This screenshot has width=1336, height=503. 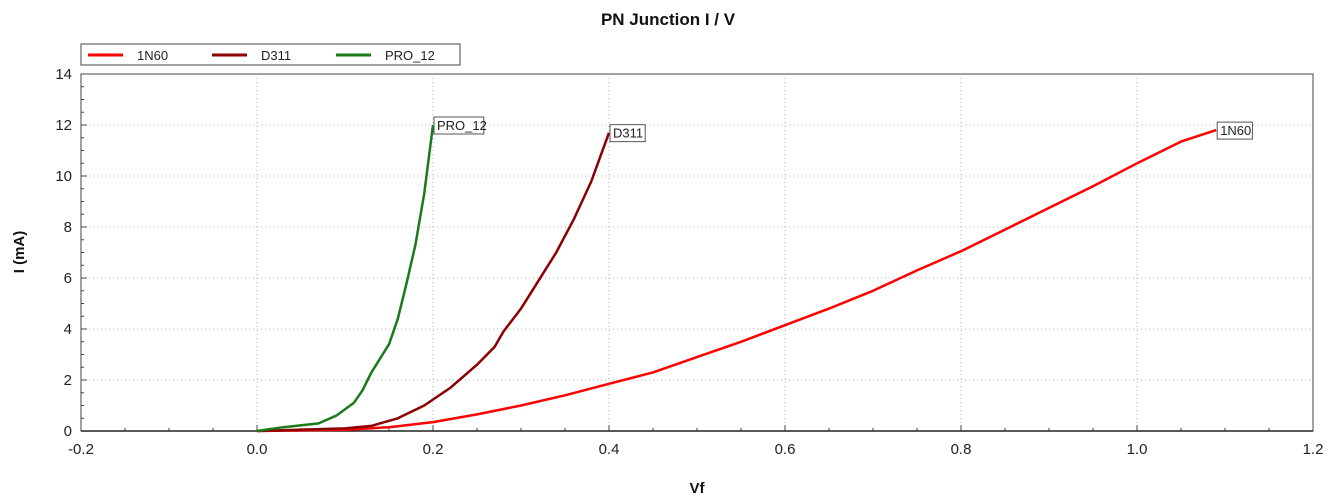 What do you see at coordinates (68, 329) in the screenshot?
I see `y-tick-label: 4` at bounding box center [68, 329].